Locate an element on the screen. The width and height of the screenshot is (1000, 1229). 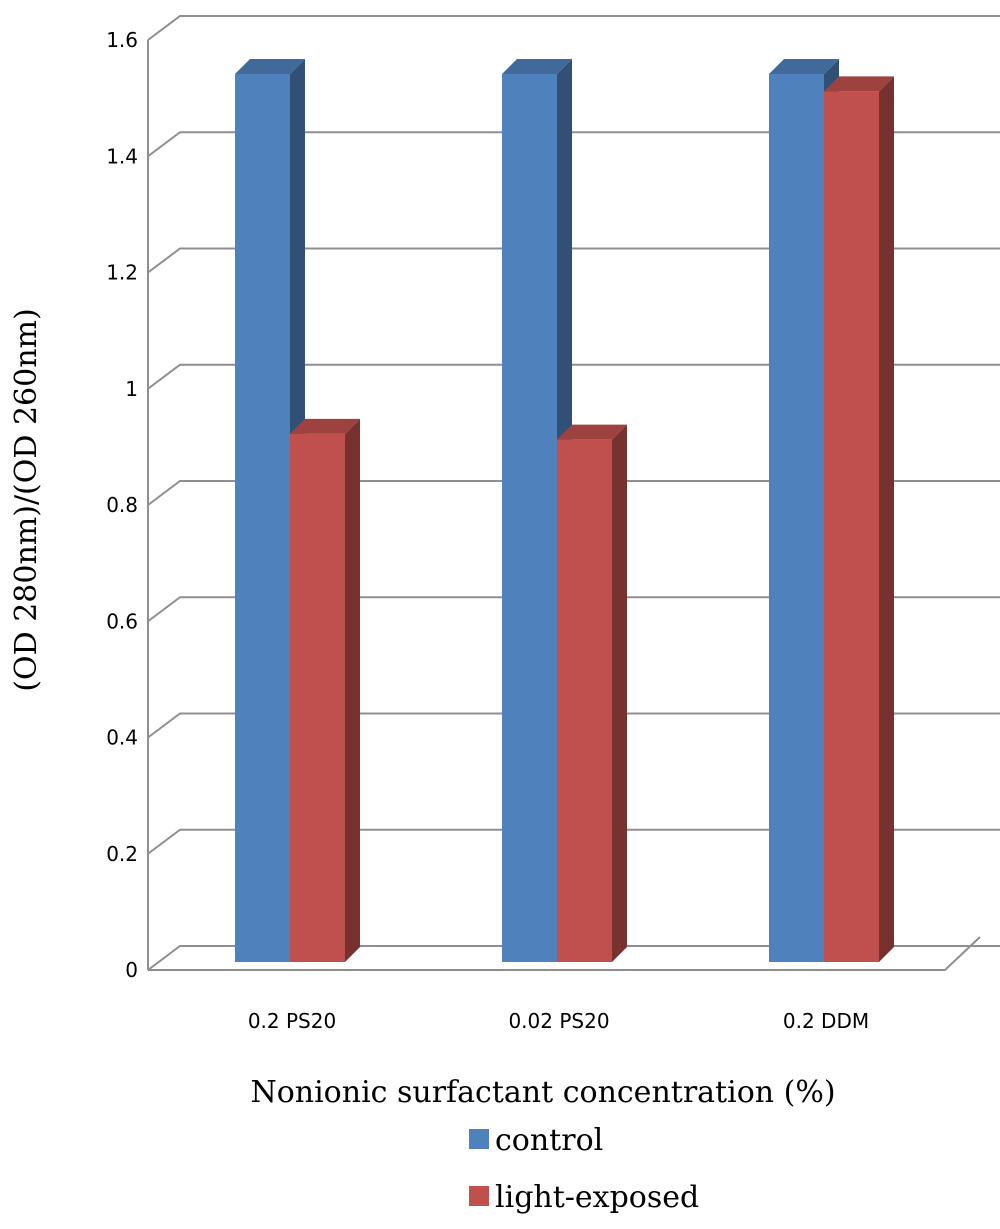
y-axis-ticks: 0 0.2 0.4 0.6 0.8 1 1.2 1.4 1.6 is located at coordinates (122, 505).